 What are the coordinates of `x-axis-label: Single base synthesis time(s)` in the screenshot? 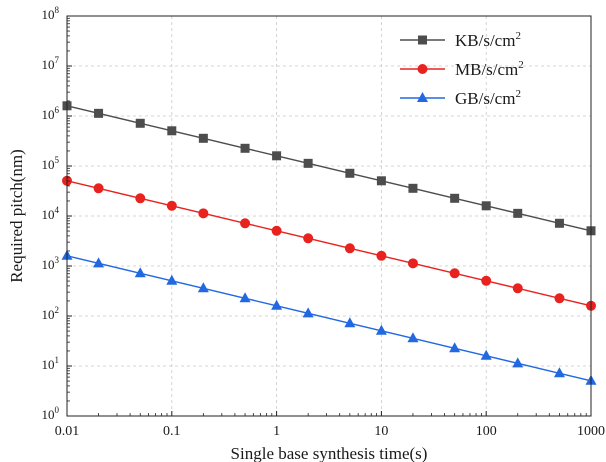 It's located at (329, 453).